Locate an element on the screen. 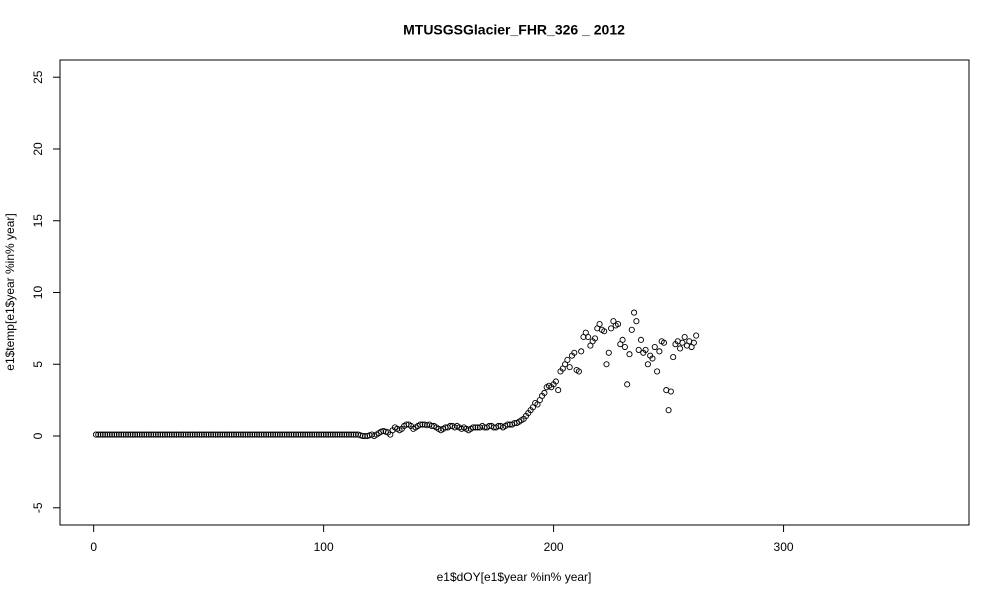 The width and height of the screenshot is (1000, 600). y-axis-label: e1$temp[e1$year %in% year] is located at coordinates (10, 291).